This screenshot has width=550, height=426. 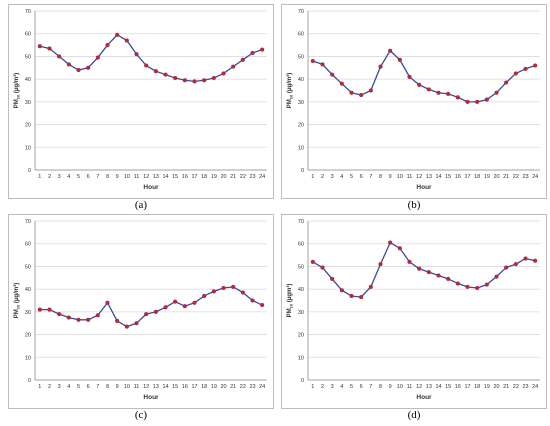 I want to click on x-tick-label: 21, so click(x=233, y=177).